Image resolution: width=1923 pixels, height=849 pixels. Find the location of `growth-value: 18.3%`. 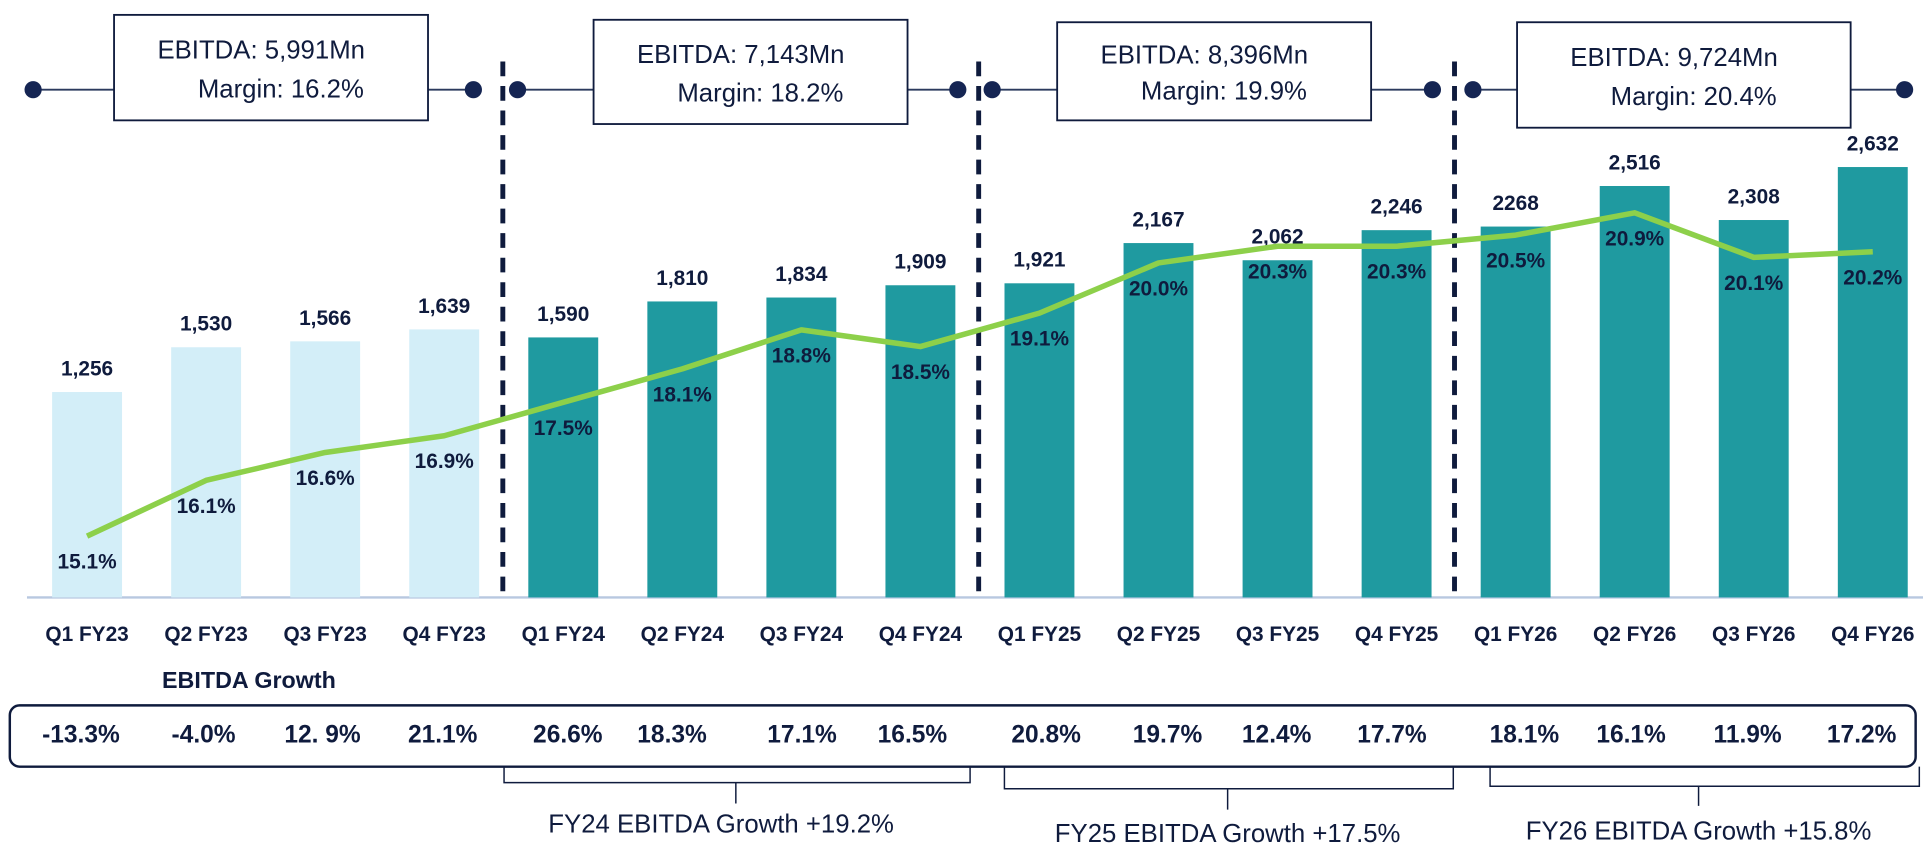

growth-value: 18.3% is located at coordinates (672, 734).